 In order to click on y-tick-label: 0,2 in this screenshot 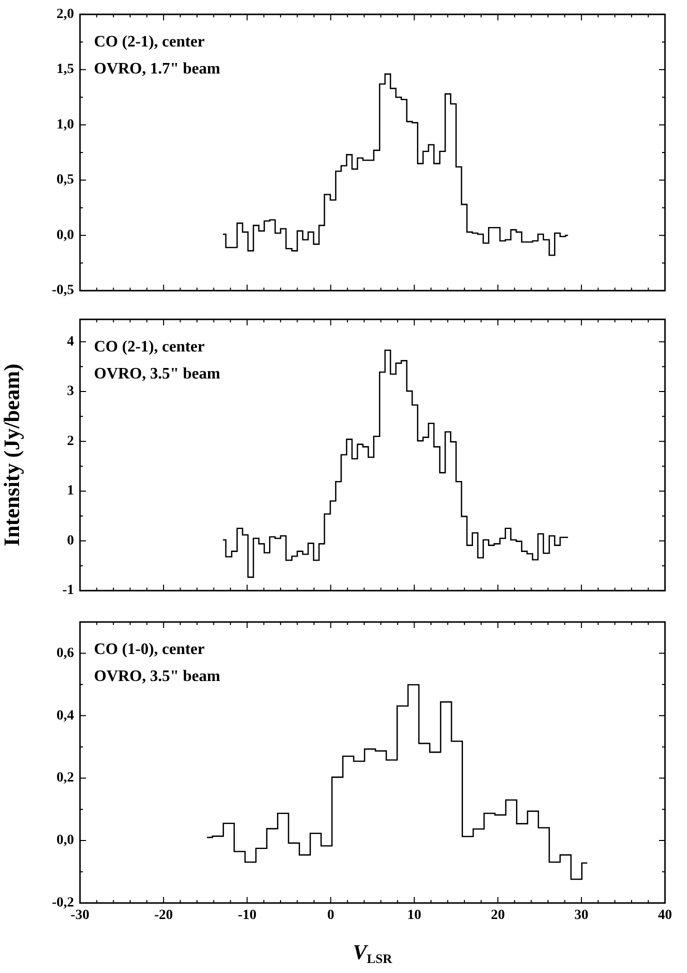, I will do `click(65, 778)`.